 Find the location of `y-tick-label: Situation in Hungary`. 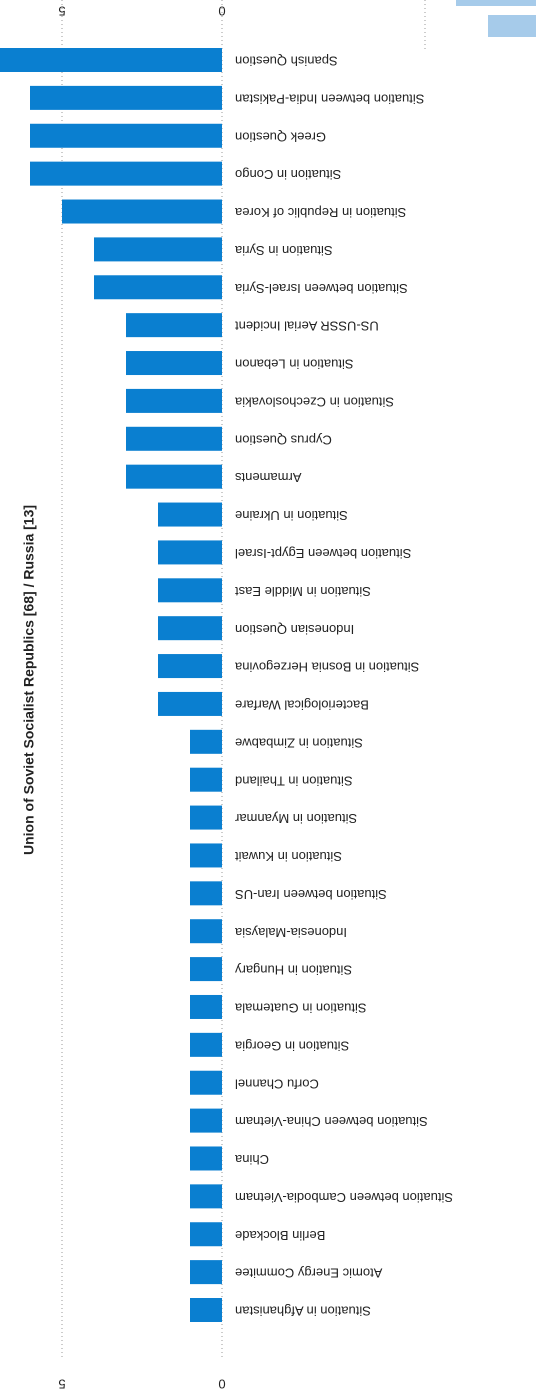

y-tick-label: Situation in Hungary is located at coordinates (294, 970).